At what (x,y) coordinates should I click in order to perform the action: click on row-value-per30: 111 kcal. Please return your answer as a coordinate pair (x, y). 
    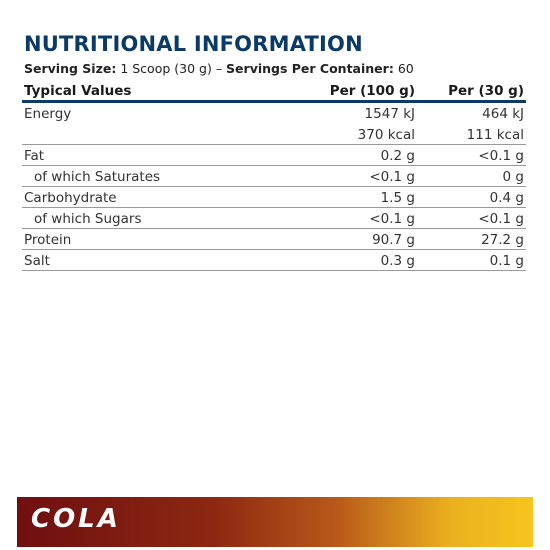
    Looking at the image, I should click on (495, 135).